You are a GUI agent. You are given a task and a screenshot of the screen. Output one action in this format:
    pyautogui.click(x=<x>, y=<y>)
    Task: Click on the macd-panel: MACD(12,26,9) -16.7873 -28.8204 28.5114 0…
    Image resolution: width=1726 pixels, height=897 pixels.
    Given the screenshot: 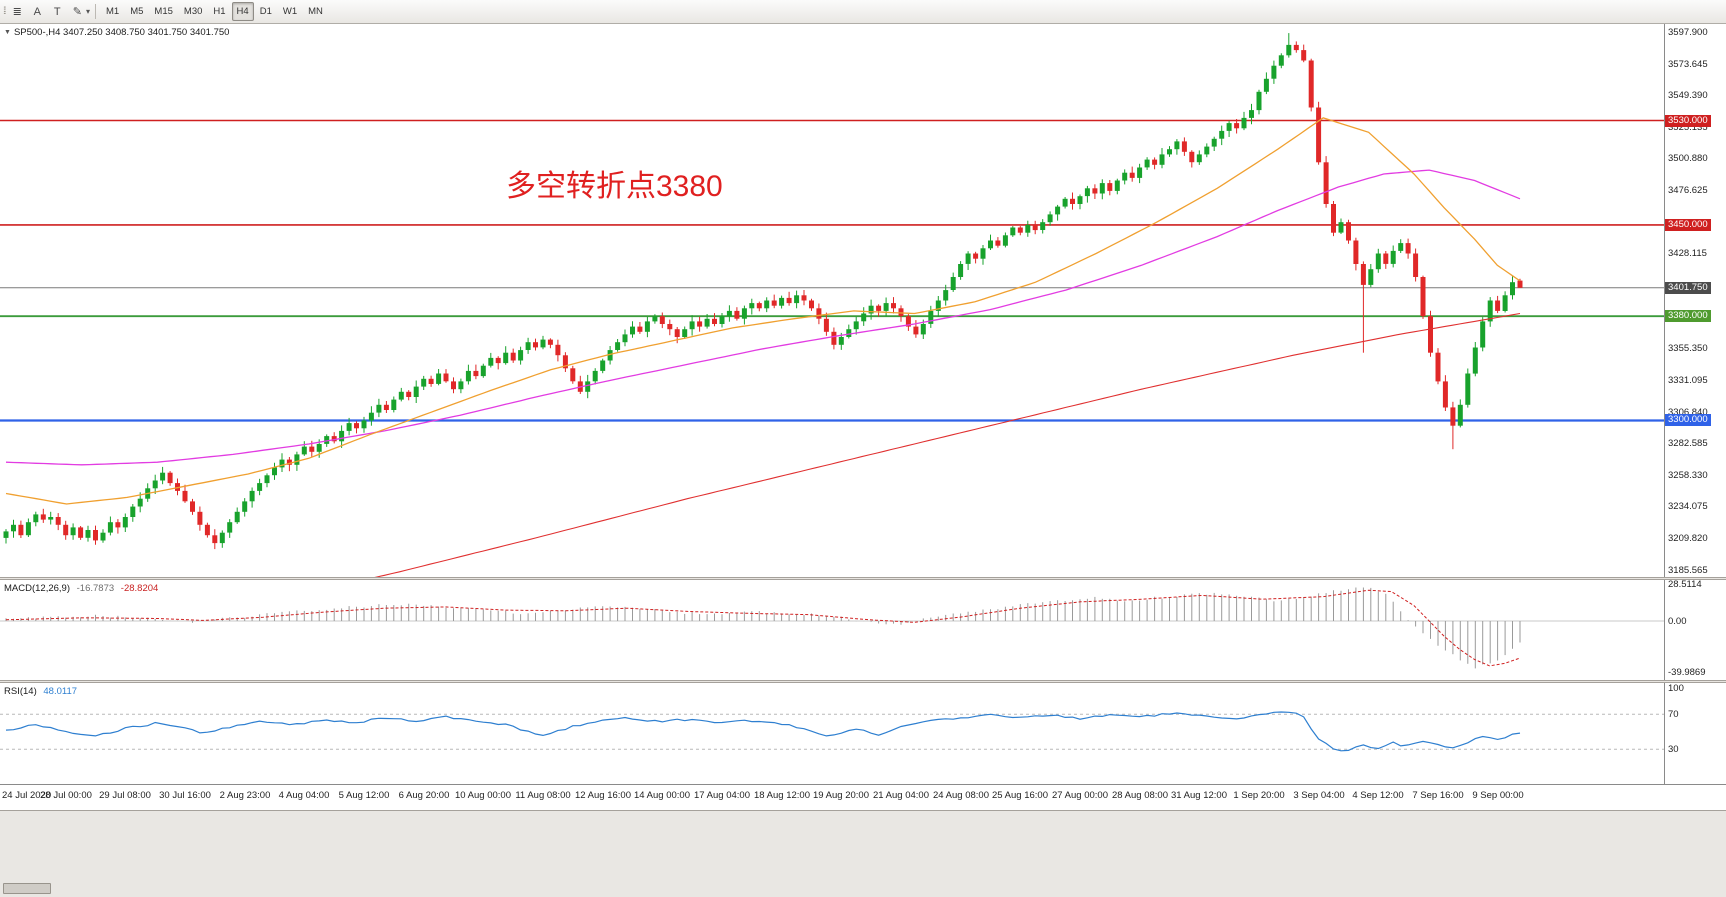 What is the action you would take?
    pyautogui.click(x=863, y=630)
    